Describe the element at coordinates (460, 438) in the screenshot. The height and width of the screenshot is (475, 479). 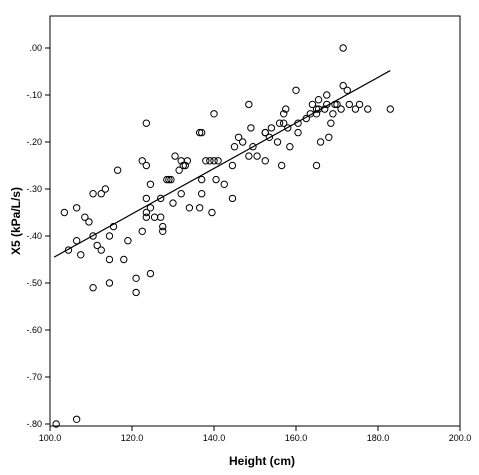
I see `x-tick-label: 200.0` at that location.